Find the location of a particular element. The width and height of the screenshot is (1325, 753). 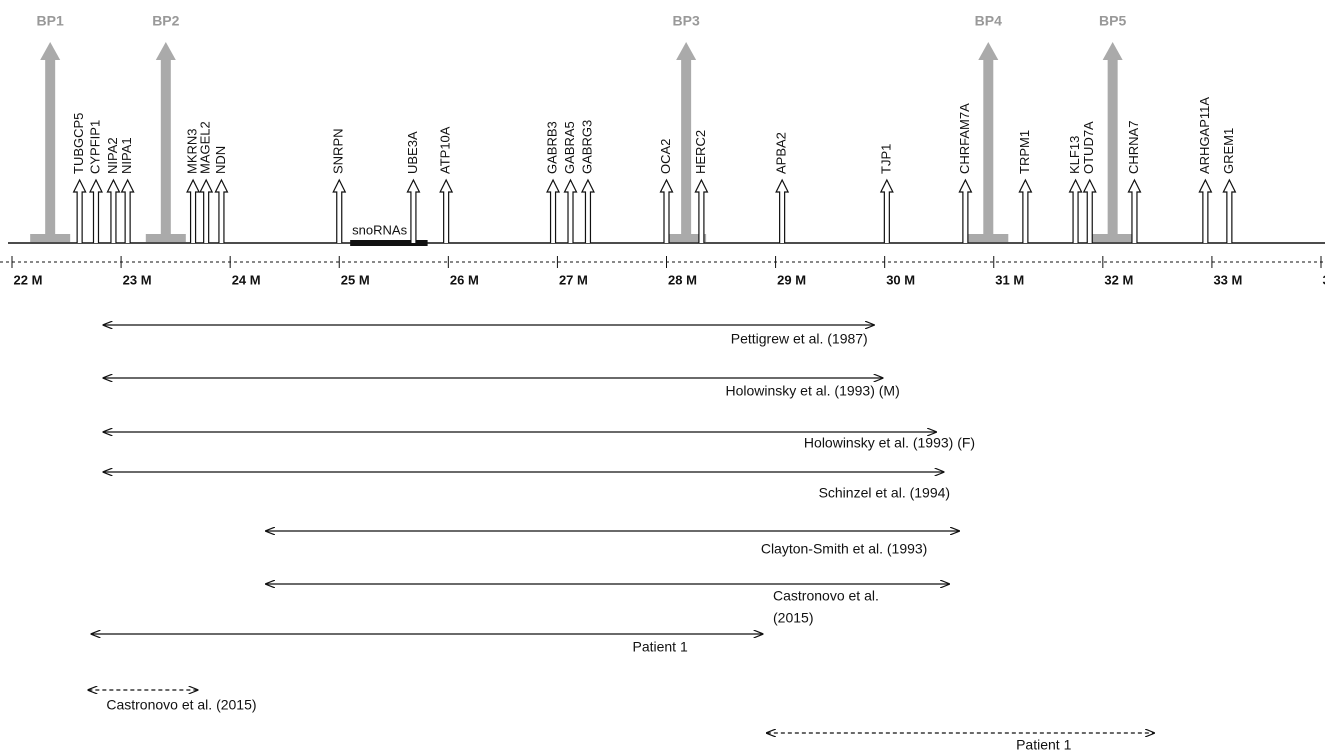

breakpoint-label: BP4 is located at coordinates (988, 21).